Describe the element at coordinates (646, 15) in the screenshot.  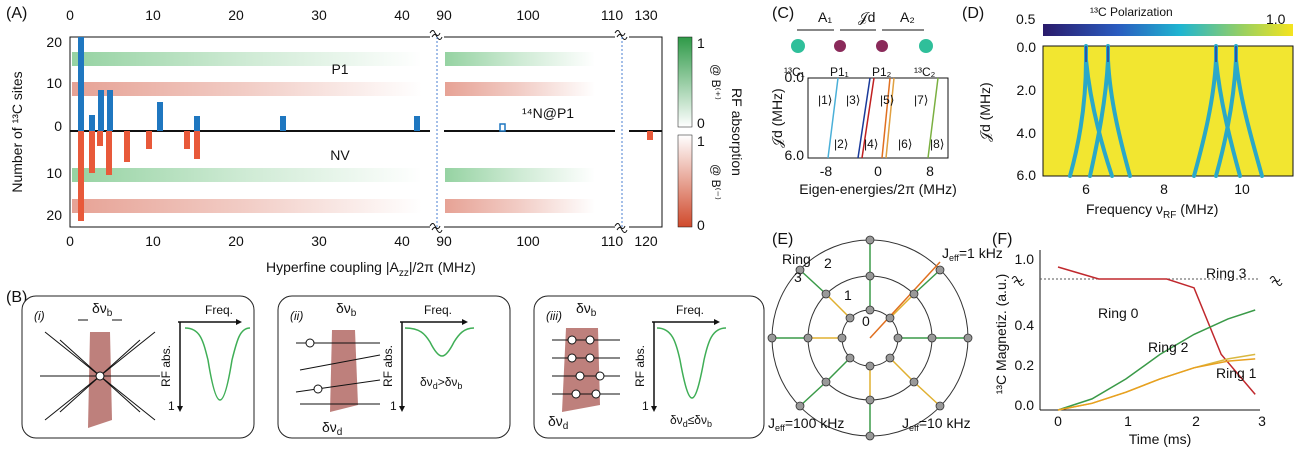
I see `tick-label: 130` at that location.